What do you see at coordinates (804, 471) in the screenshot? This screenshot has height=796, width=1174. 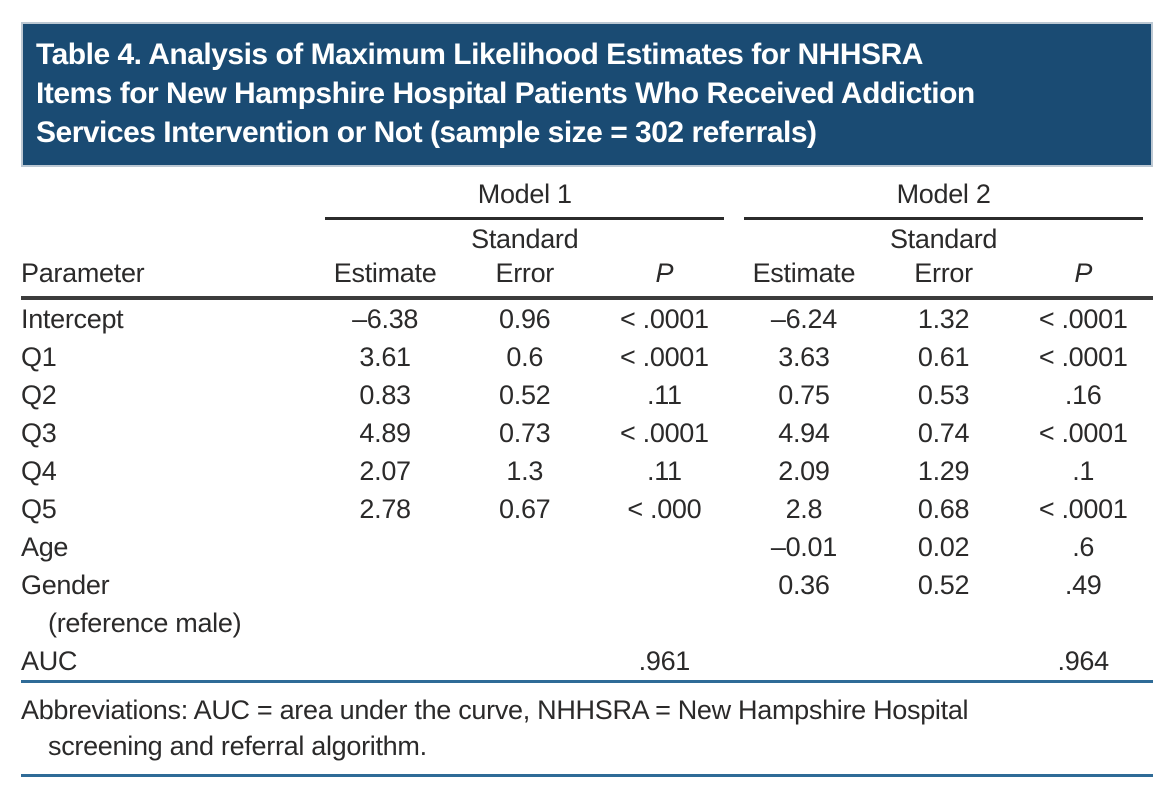 I see `table-cell: 2.09` at bounding box center [804, 471].